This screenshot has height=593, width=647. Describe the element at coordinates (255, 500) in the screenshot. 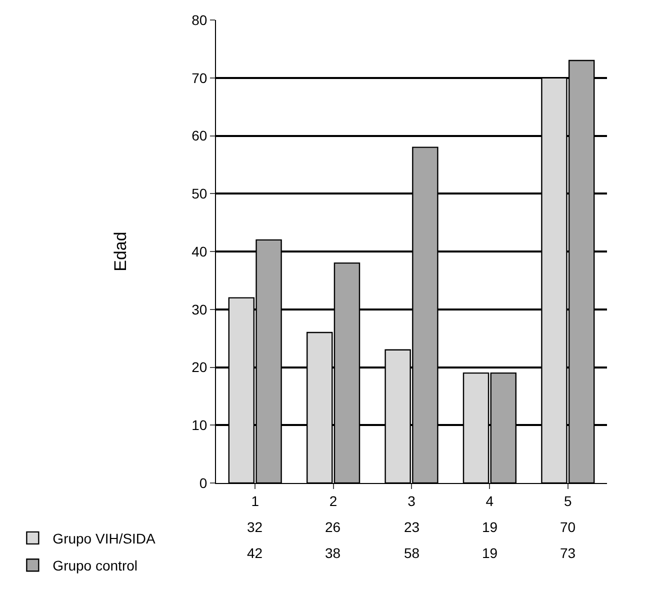

I see `x-tick-label: 1` at that location.